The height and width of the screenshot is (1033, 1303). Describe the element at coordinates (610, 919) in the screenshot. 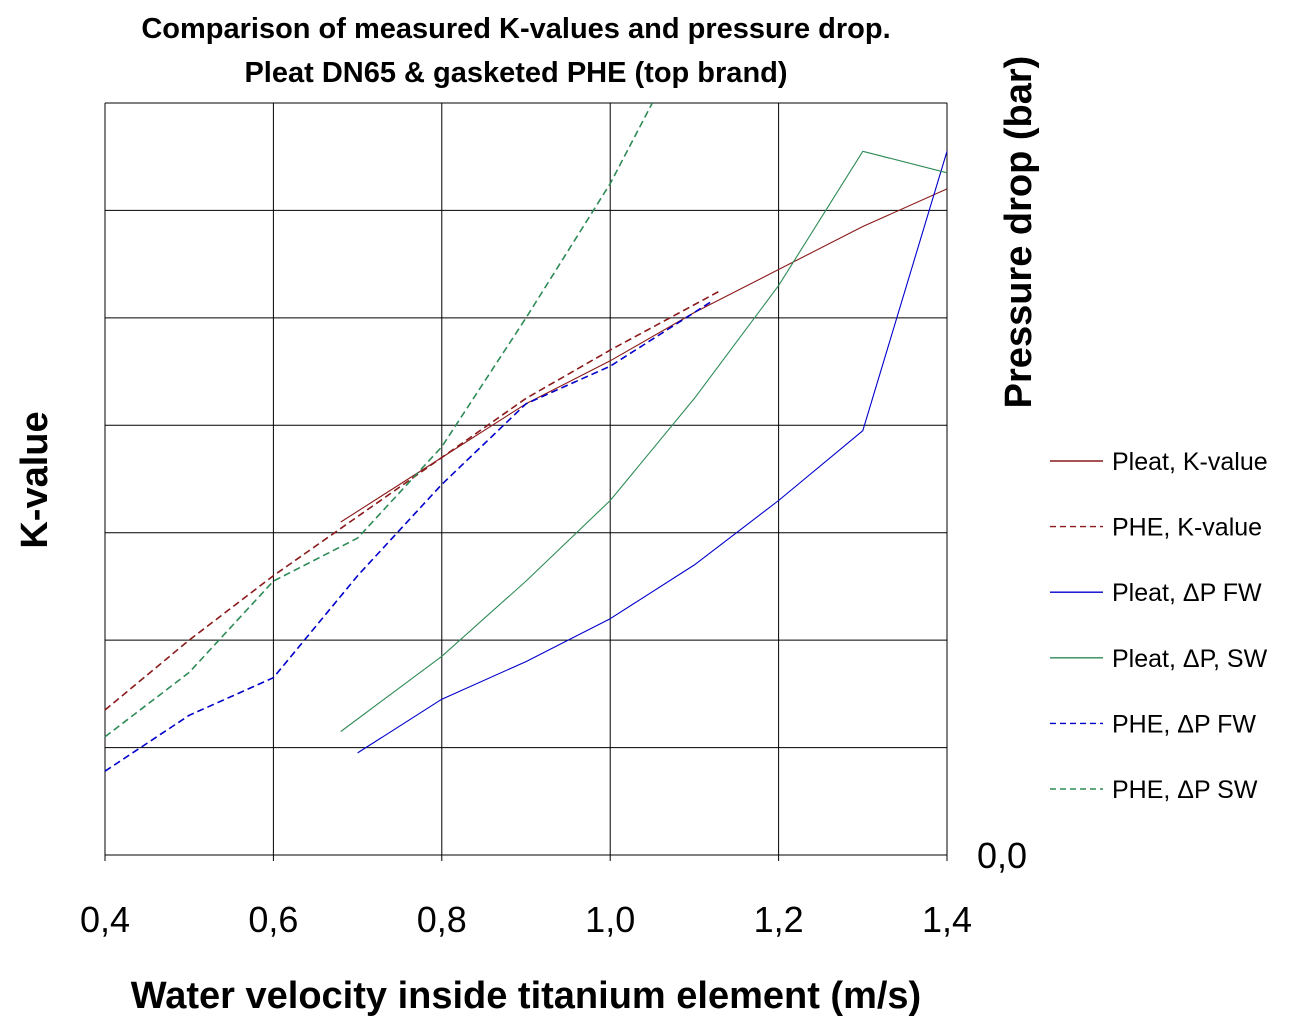

I see `x-tick-label: 1,0` at that location.